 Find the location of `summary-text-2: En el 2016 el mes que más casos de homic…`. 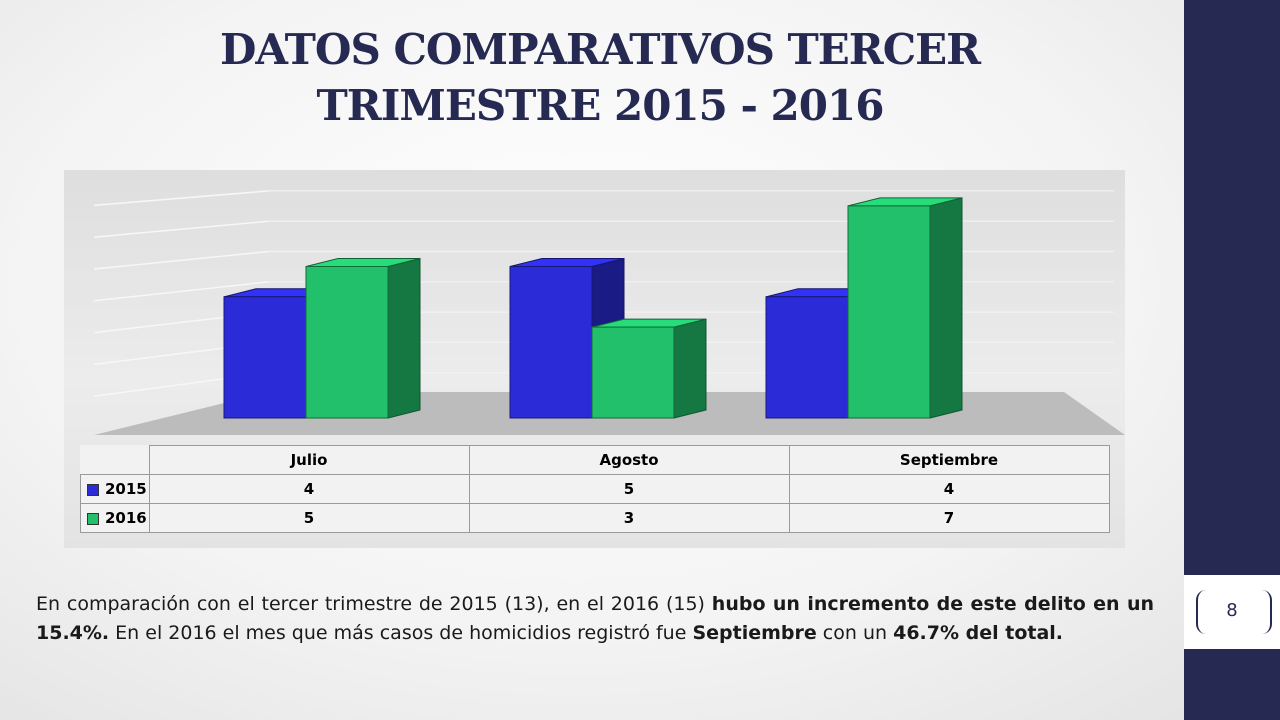

summary-text-2: En el 2016 el mes que más casos de homic… is located at coordinates (401, 633).